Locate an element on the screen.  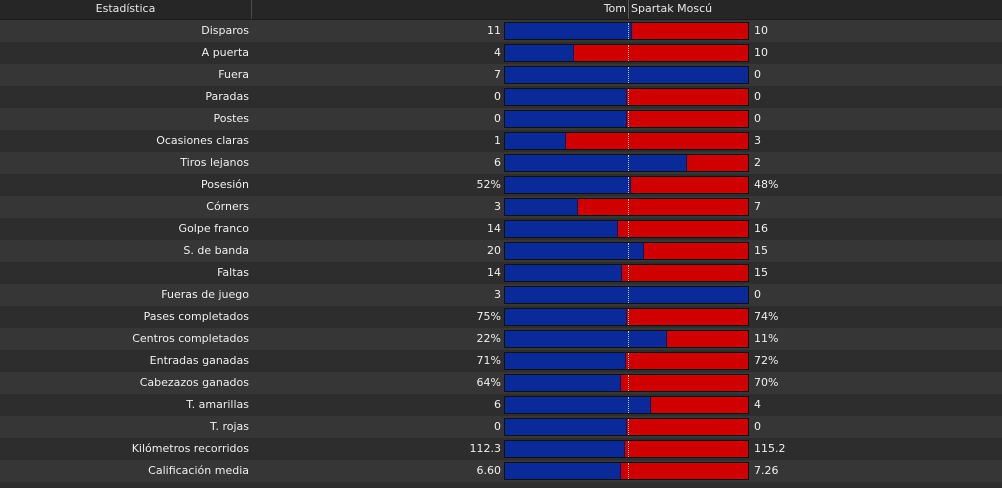
stat-label: Tiros lejanos is located at coordinates (214, 162).